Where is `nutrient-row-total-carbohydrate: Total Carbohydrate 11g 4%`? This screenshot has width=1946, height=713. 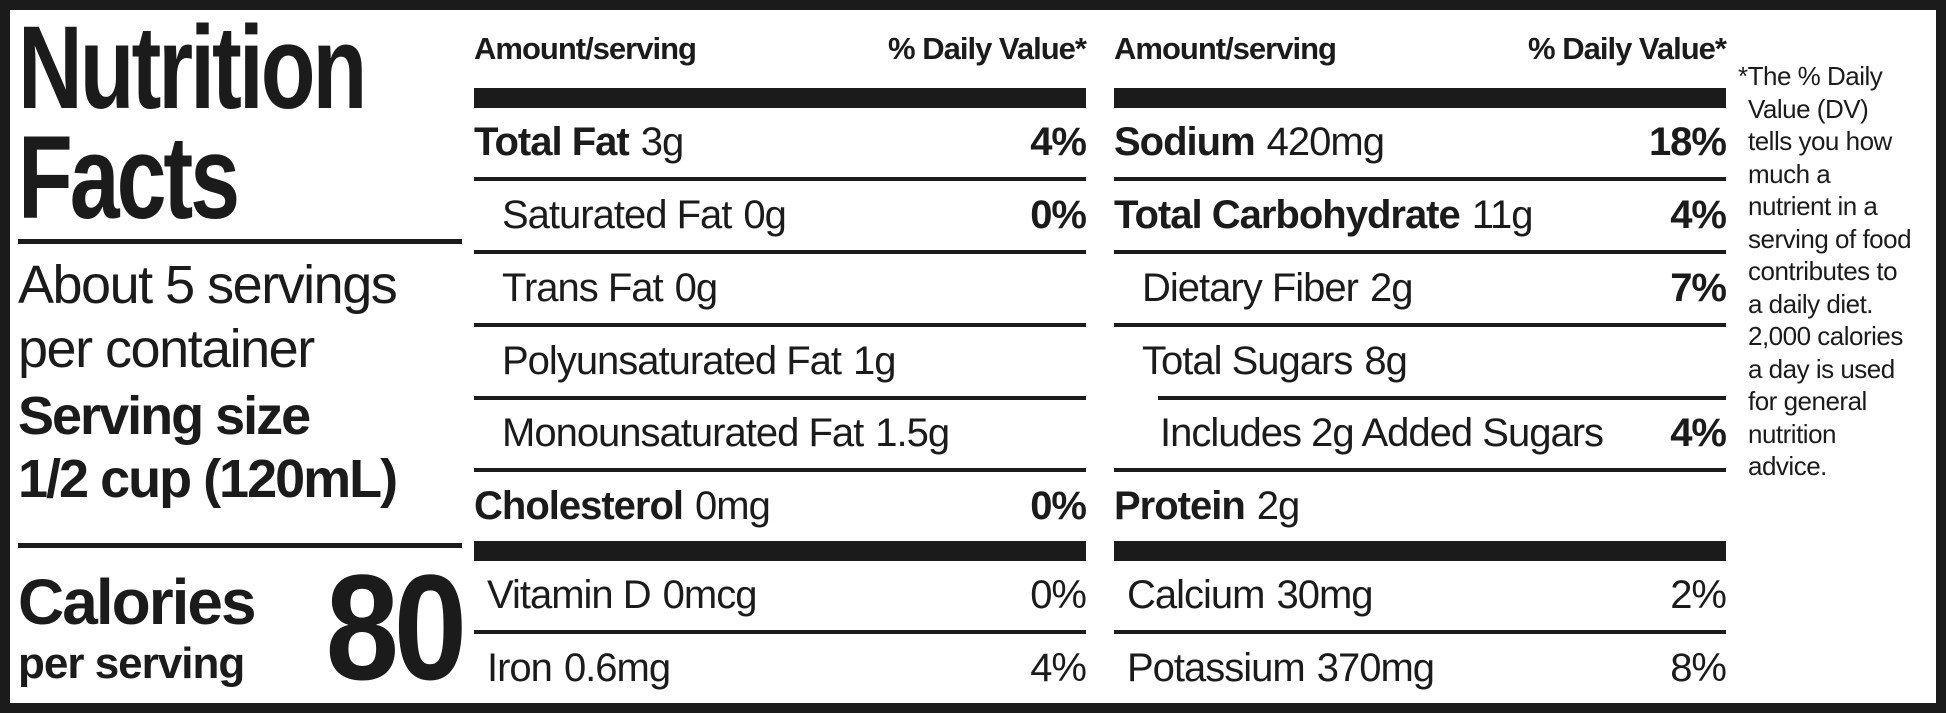
nutrient-row-total-carbohydrate: Total Carbohydrate 11g 4% is located at coordinates (1420, 215).